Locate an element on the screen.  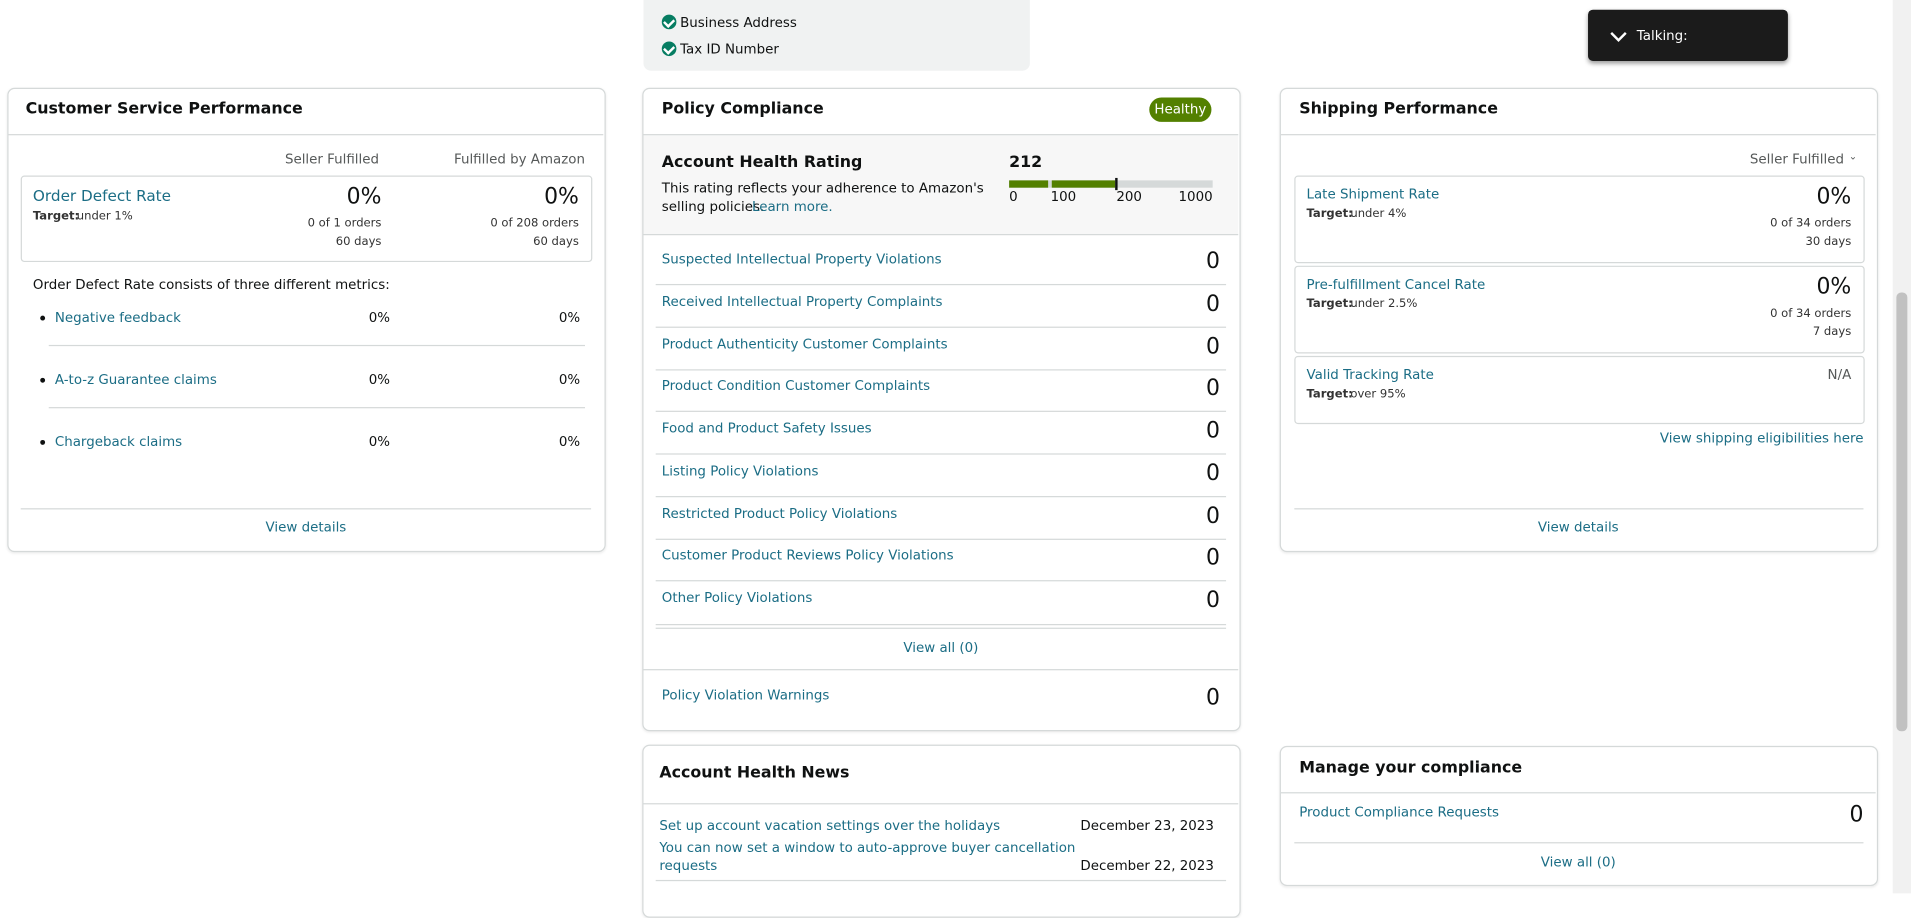
metric-link: Chargeback claims is located at coordinates (118, 441).